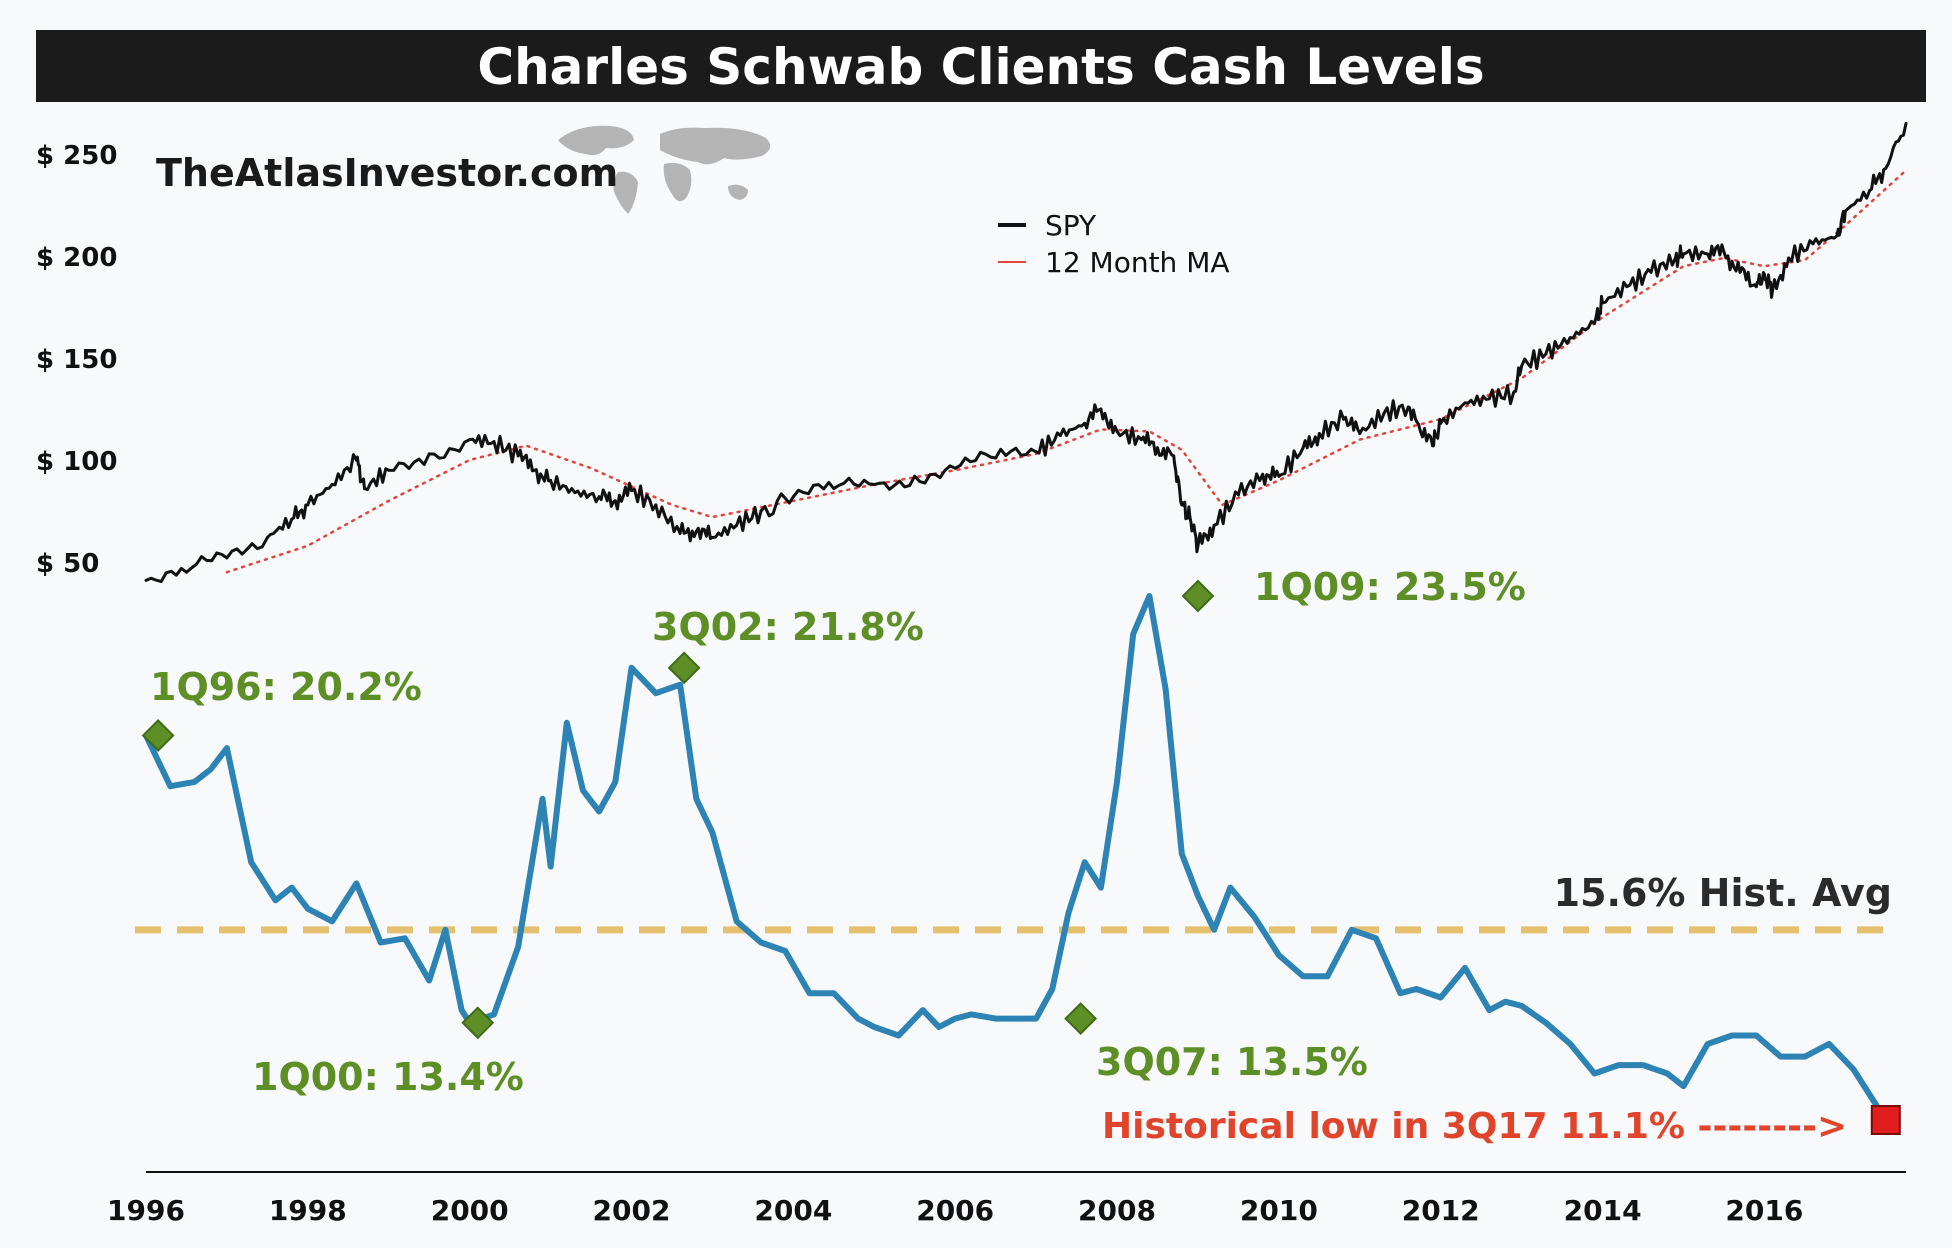  I want to click on historical-average-label: 15.6% Hist. Avg, so click(1723, 893).